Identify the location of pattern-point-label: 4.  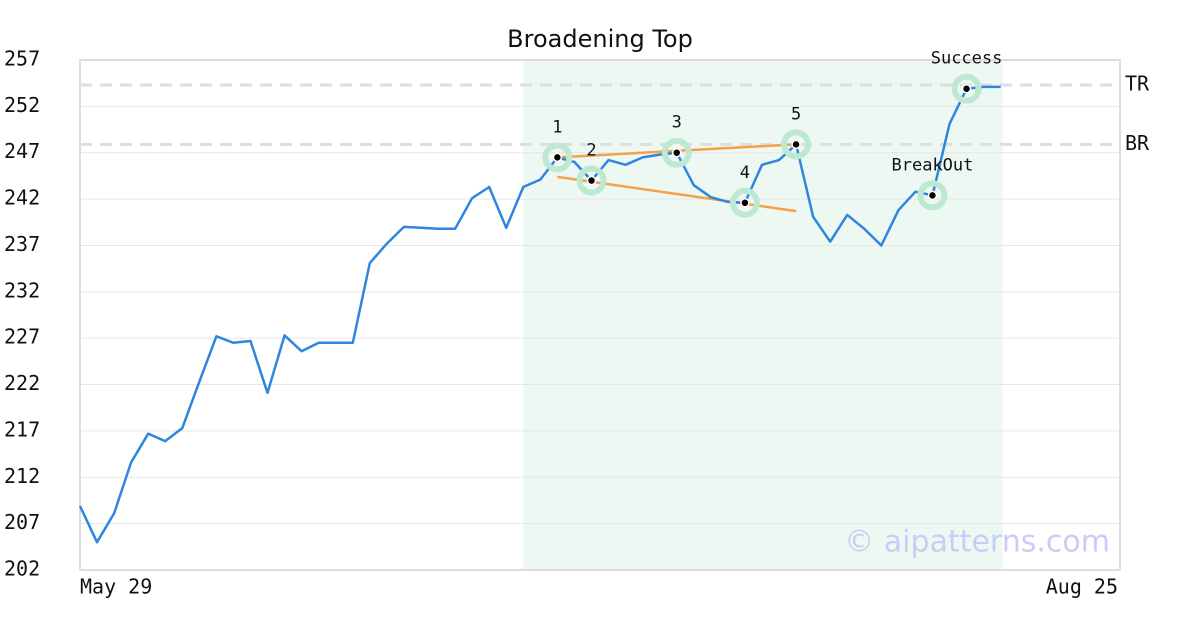
(745, 173).